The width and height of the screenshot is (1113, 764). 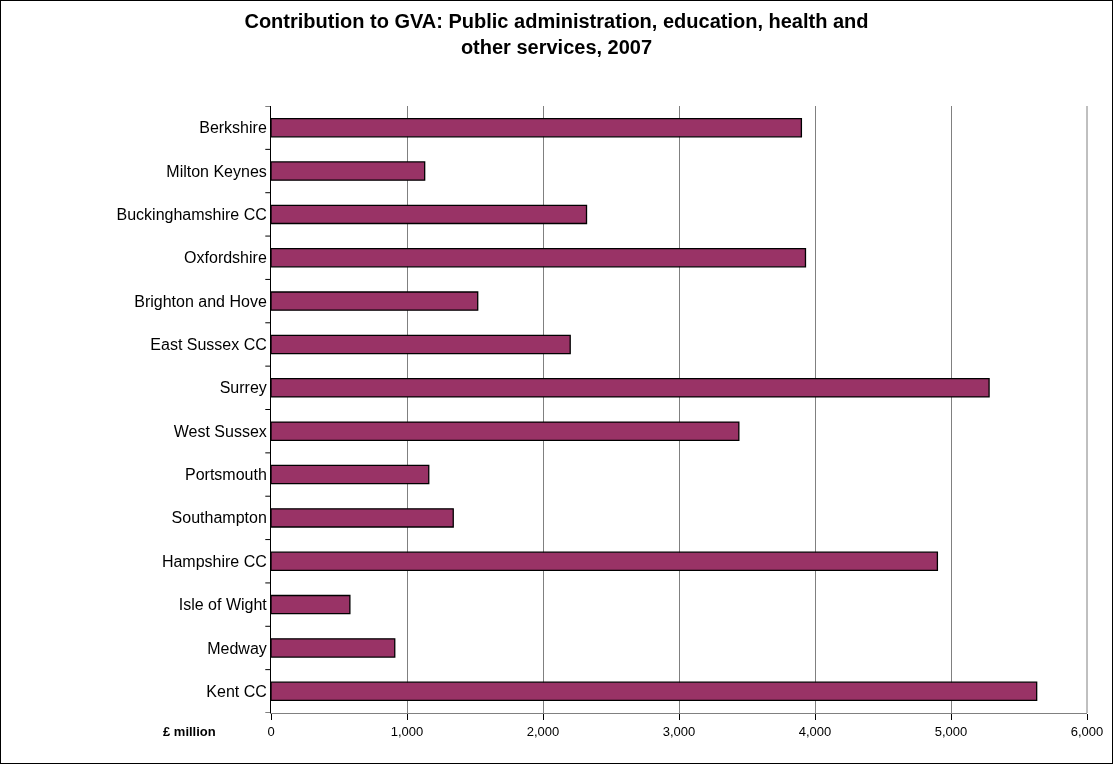 What do you see at coordinates (200, 301) in the screenshot?
I see `y-tick-label: Brighton and Hove` at bounding box center [200, 301].